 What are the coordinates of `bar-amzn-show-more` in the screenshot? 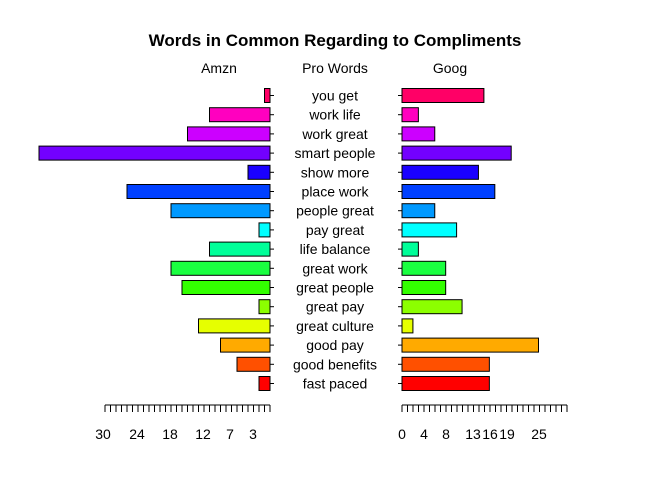 It's located at (259, 172).